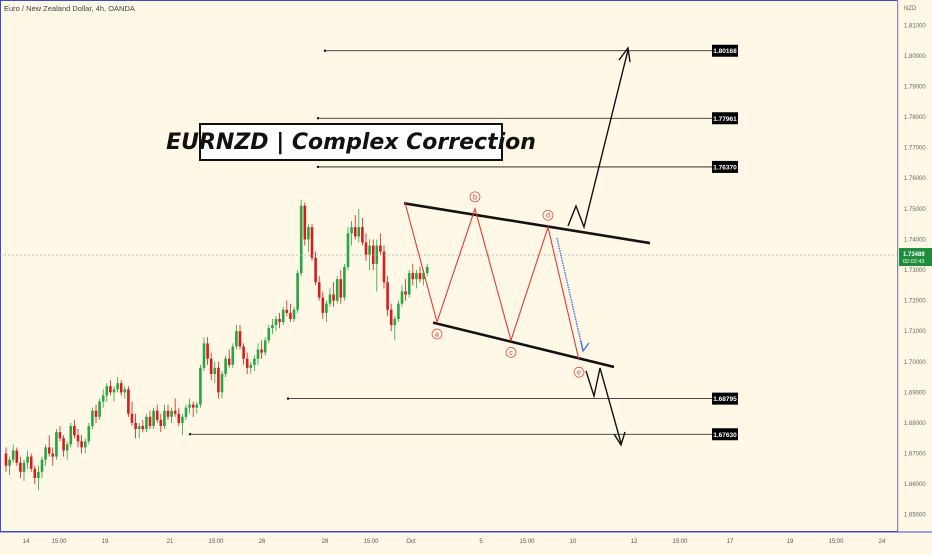 The width and height of the screenshot is (932, 555). I want to click on bullish-arrowhead, so click(624, 54).